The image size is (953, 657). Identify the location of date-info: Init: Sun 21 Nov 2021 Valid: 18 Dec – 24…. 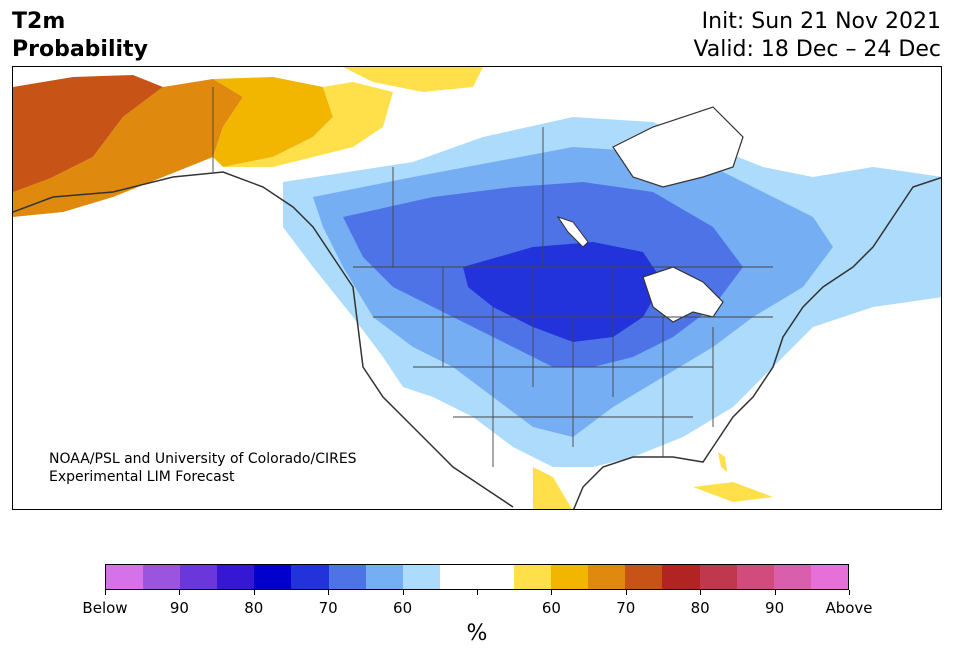
(817, 36).